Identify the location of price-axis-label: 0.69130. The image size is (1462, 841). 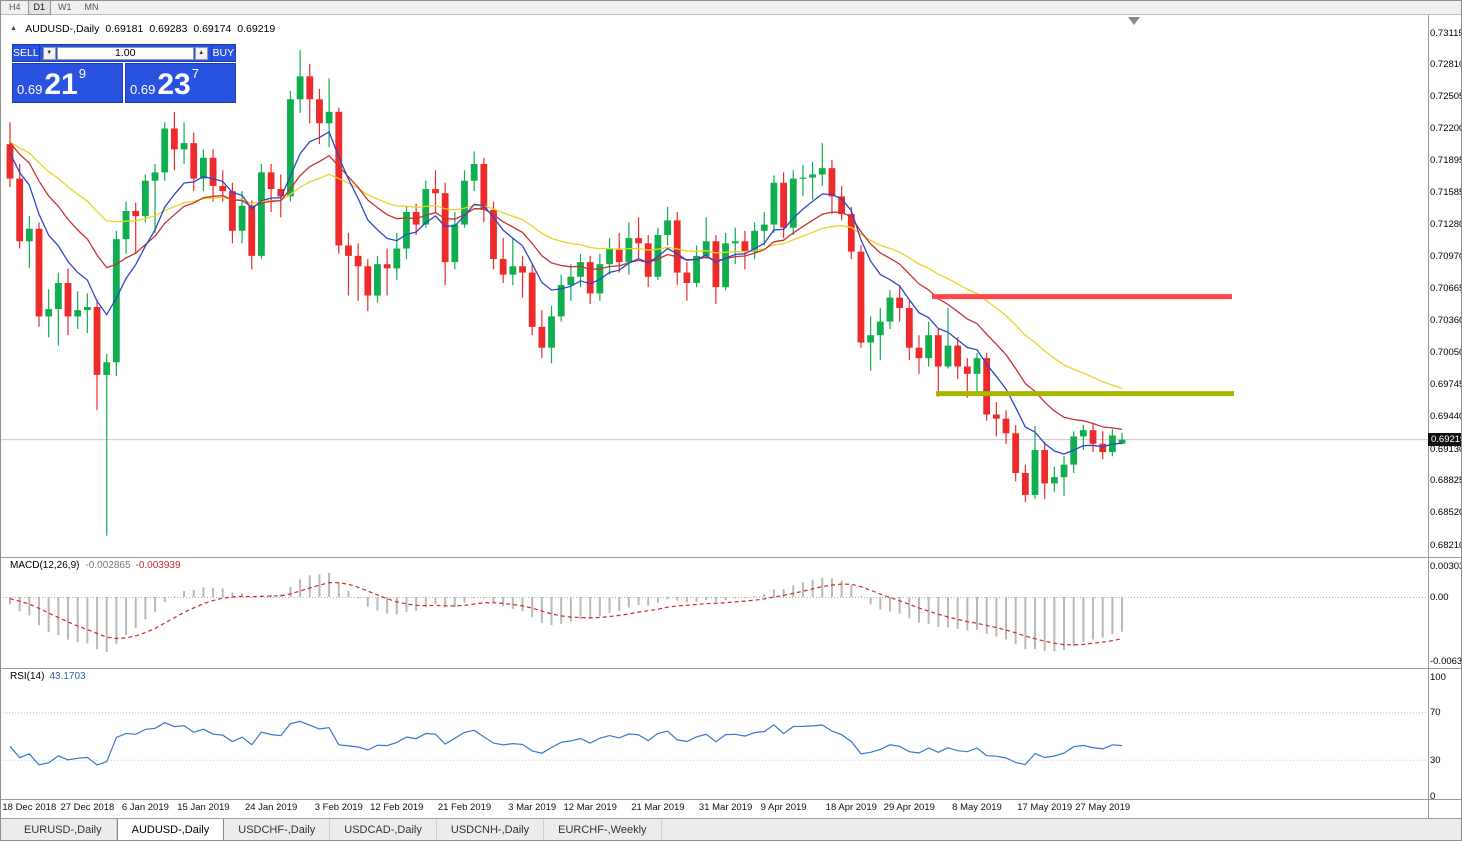
(1446, 449).